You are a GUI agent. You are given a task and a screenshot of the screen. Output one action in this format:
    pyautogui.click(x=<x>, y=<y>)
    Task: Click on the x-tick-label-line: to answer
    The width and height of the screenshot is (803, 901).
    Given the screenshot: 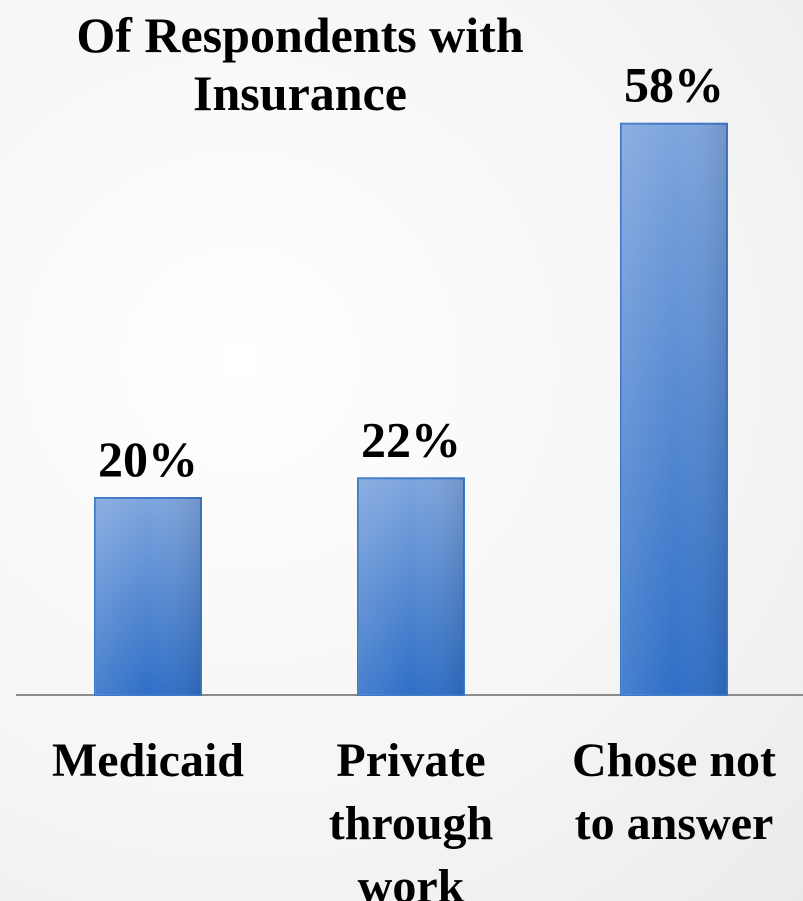 What is the action you would take?
    pyautogui.click(x=674, y=823)
    